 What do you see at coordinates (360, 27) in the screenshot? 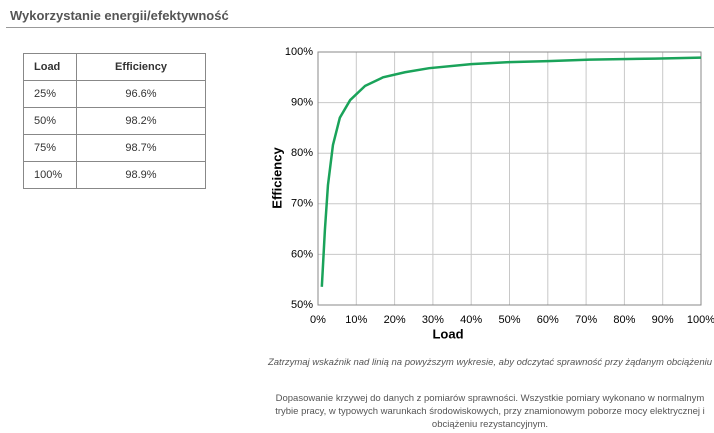
I see `divider` at bounding box center [360, 27].